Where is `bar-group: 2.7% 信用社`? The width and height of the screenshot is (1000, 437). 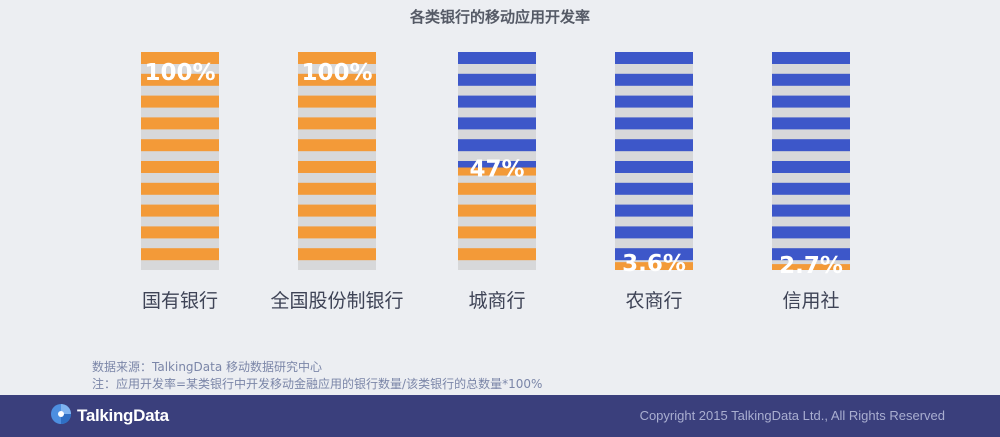
bar-group: 2.7% 信用社 is located at coordinates (811, 182).